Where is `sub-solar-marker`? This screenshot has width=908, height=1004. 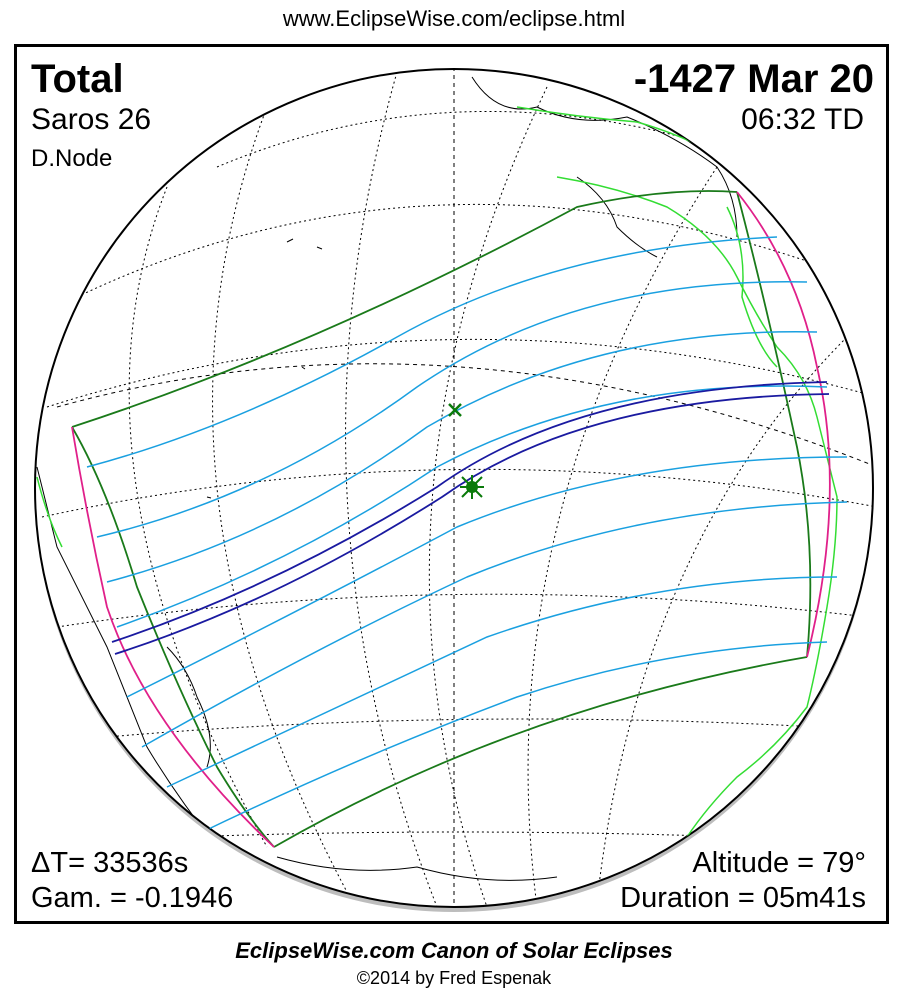 sub-solar-marker is located at coordinates (455, 410).